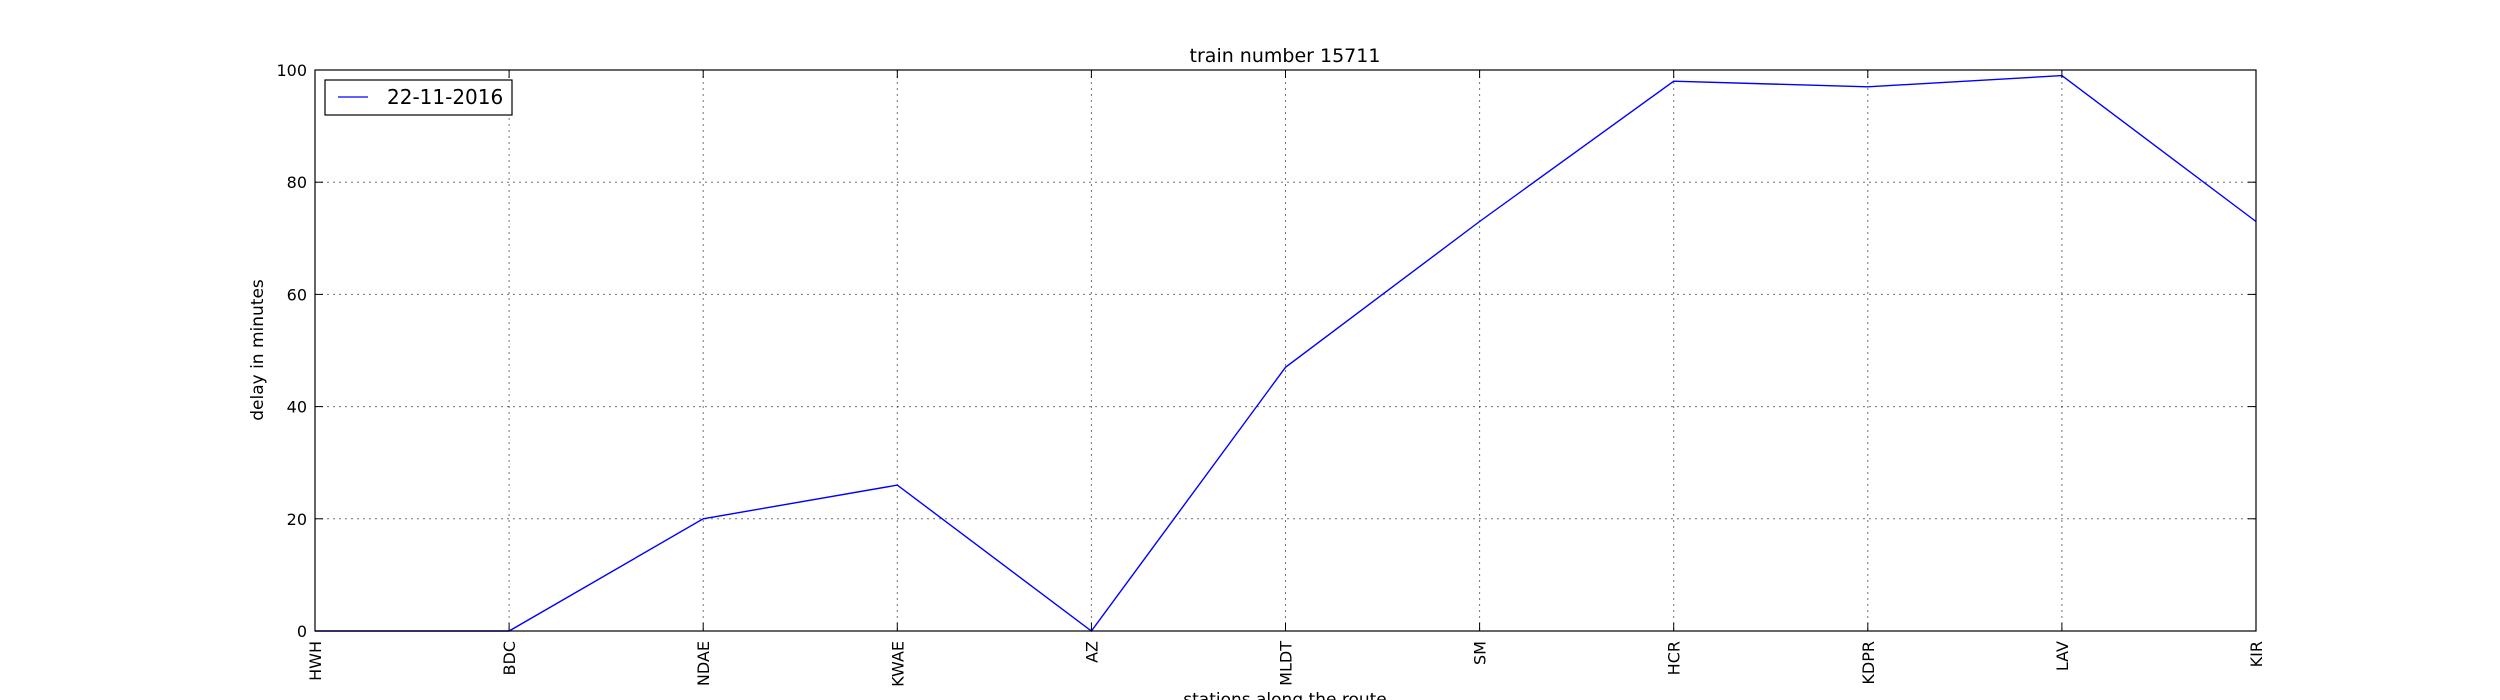  I want to click on x-tick-label: HCR, so click(1674, 658).